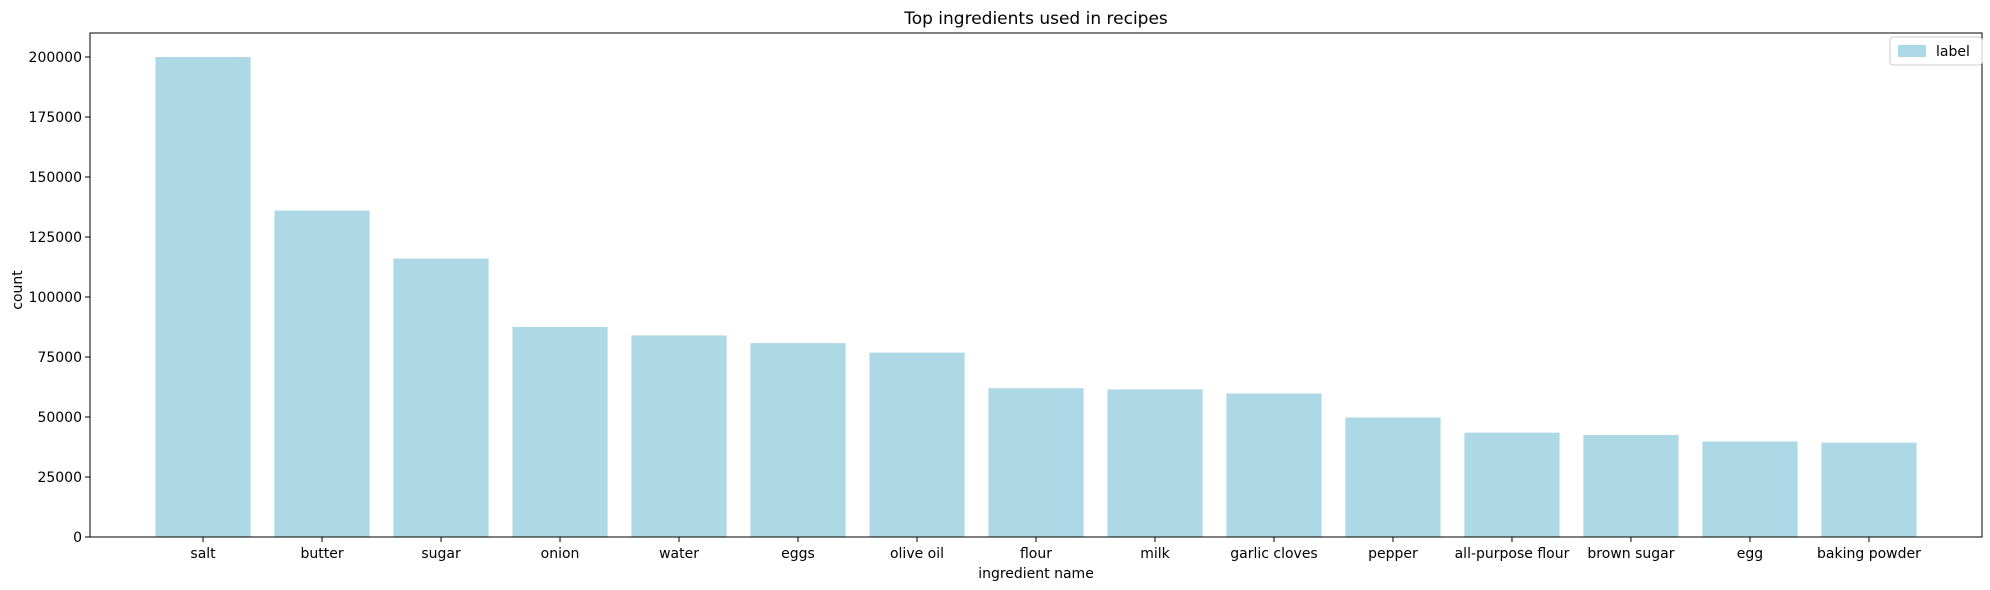 The width and height of the screenshot is (1990, 590). Describe the element at coordinates (59, 358) in the screenshot. I see `y-tick-label: 75000` at that location.